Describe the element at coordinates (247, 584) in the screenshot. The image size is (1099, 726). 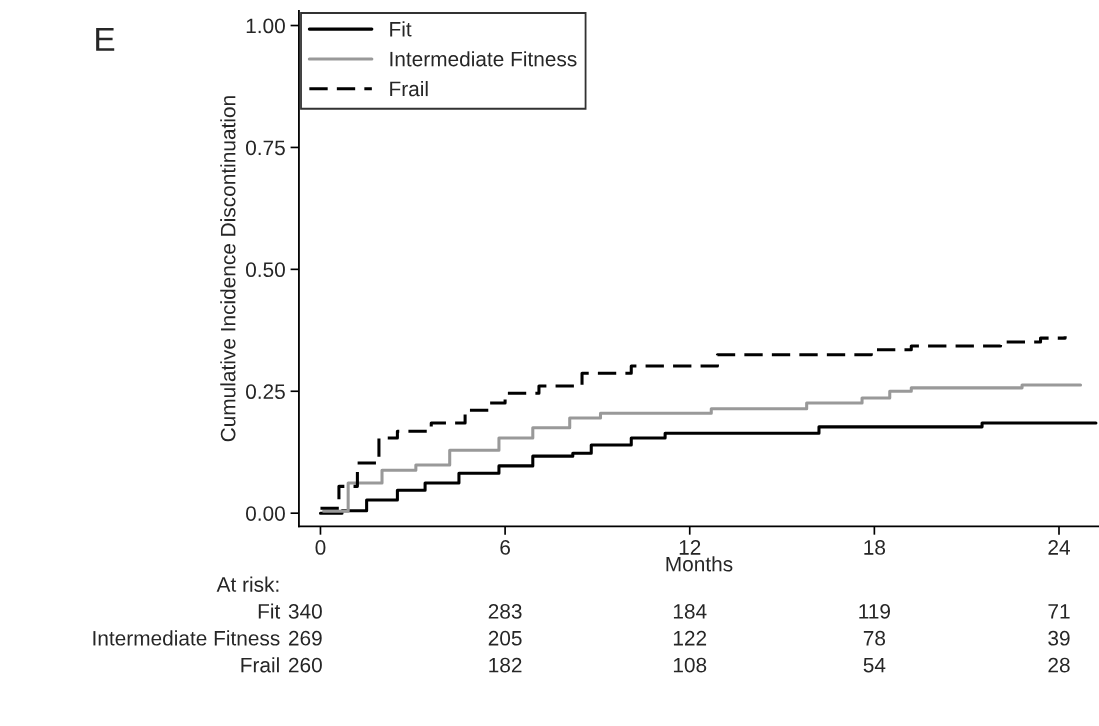
I see `text: At risk:` at that location.